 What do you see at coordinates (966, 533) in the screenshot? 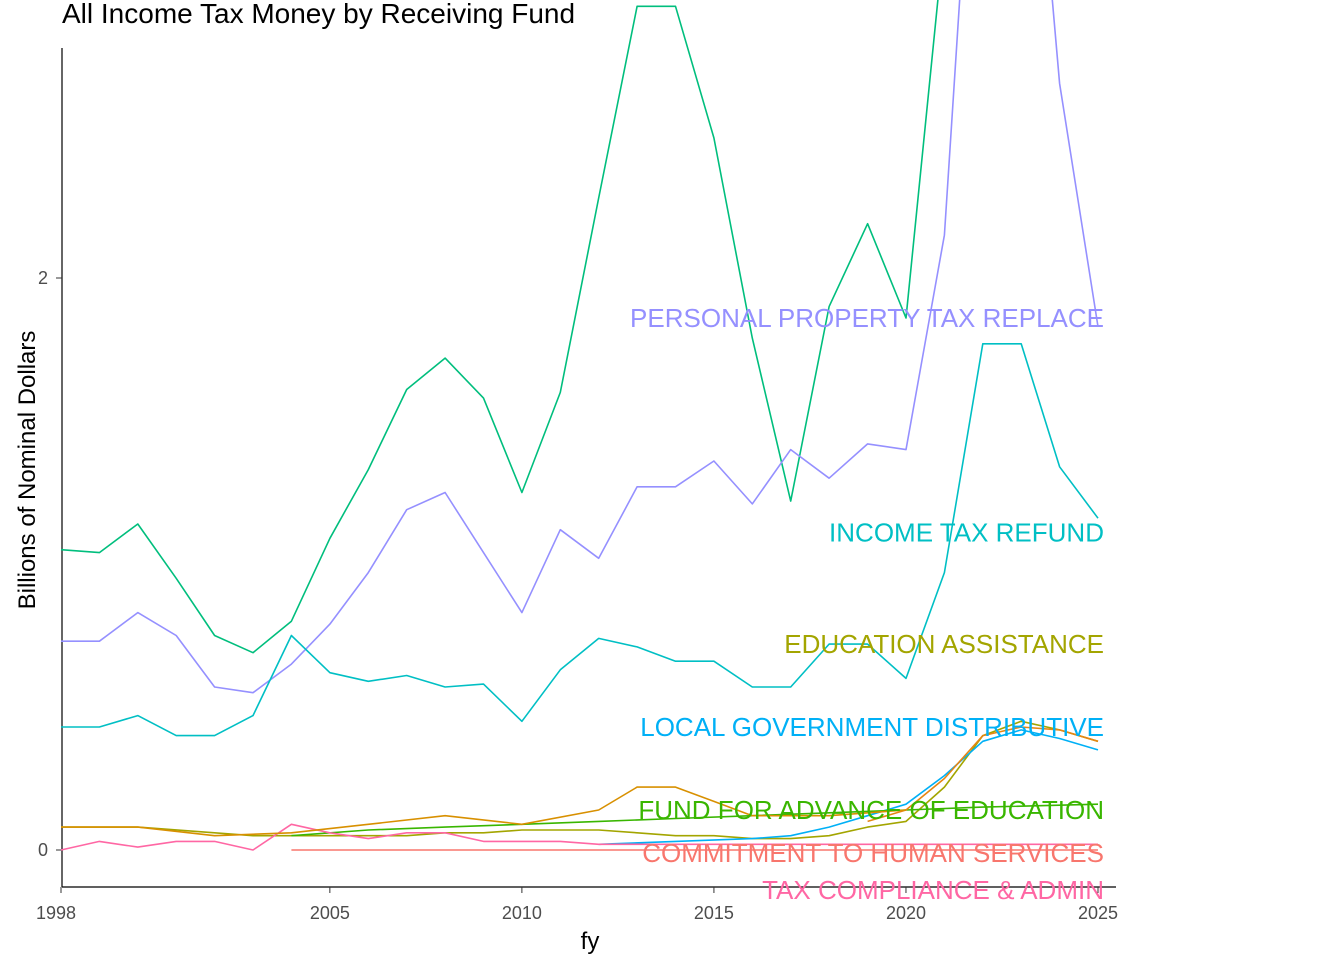
I see `series-label-2: INCOME TAX REFUND` at bounding box center [966, 533].